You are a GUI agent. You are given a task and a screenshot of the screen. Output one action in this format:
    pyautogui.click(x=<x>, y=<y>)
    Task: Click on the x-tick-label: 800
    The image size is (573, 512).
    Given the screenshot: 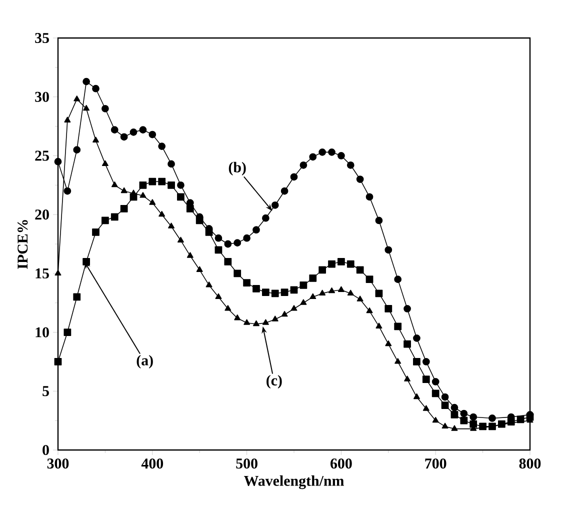 What is the action you would take?
    pyautogui.click(x=530, y=463)
    